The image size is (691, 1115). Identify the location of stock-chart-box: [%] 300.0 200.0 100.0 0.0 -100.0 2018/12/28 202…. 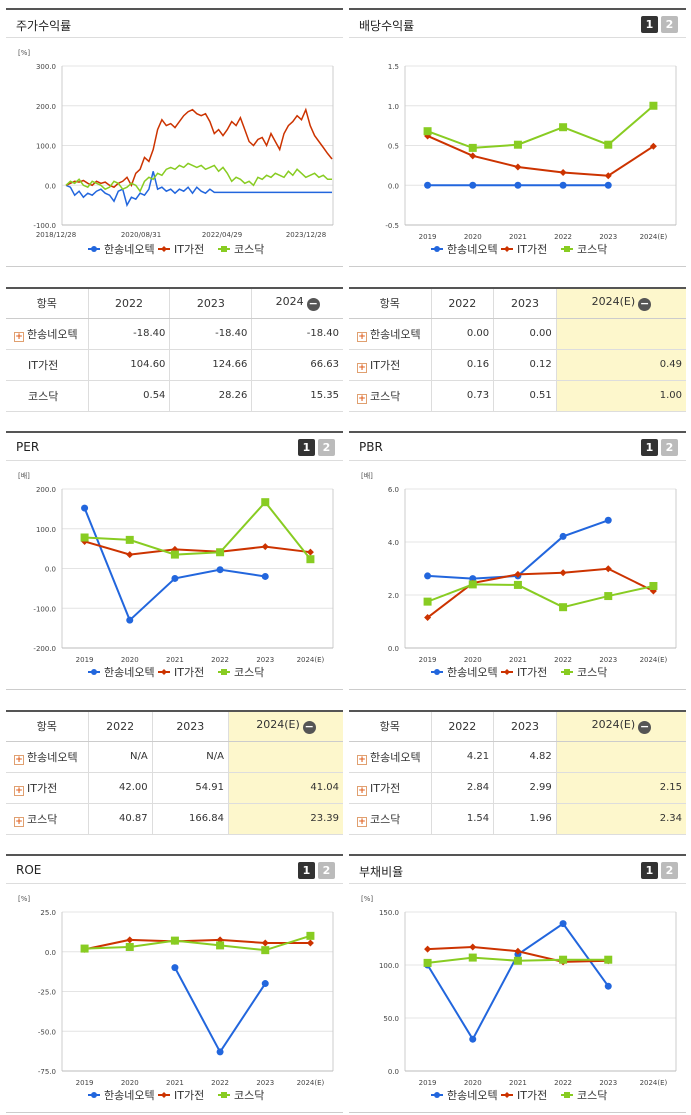
(174, 152).